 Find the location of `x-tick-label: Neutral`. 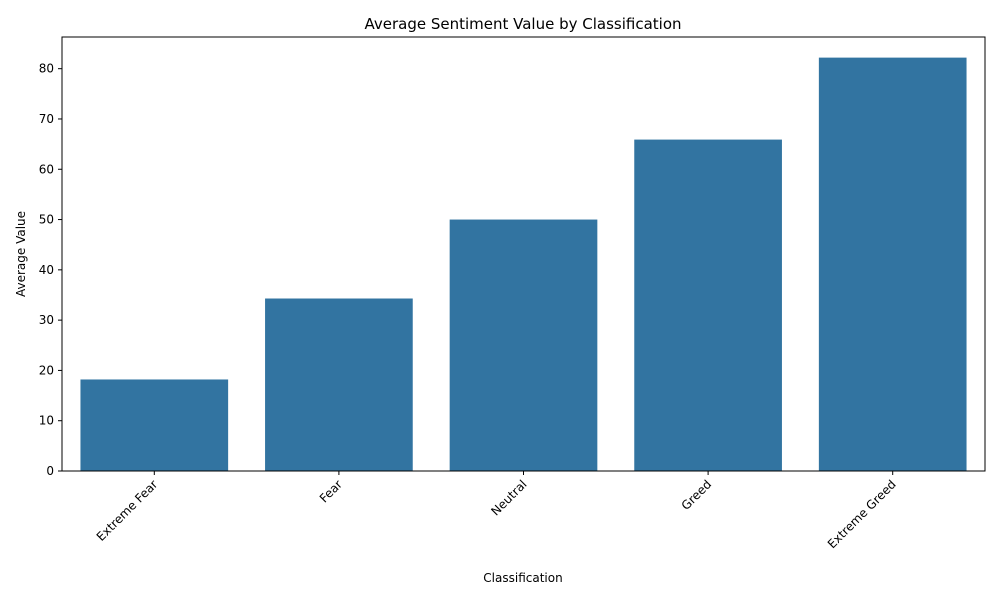

x-tick-label: Neutral is located at coordinates (508, 497).